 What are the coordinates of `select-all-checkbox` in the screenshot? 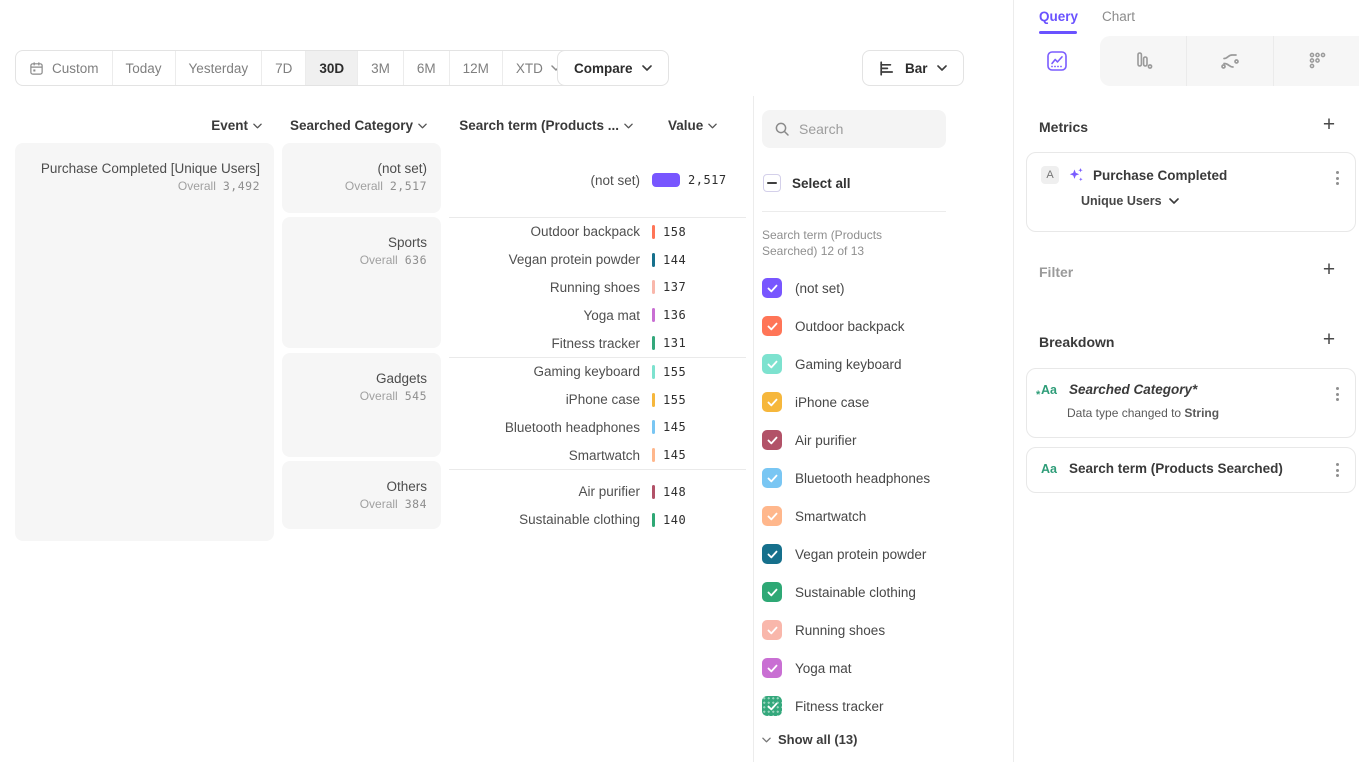 It's located at (772, 183).